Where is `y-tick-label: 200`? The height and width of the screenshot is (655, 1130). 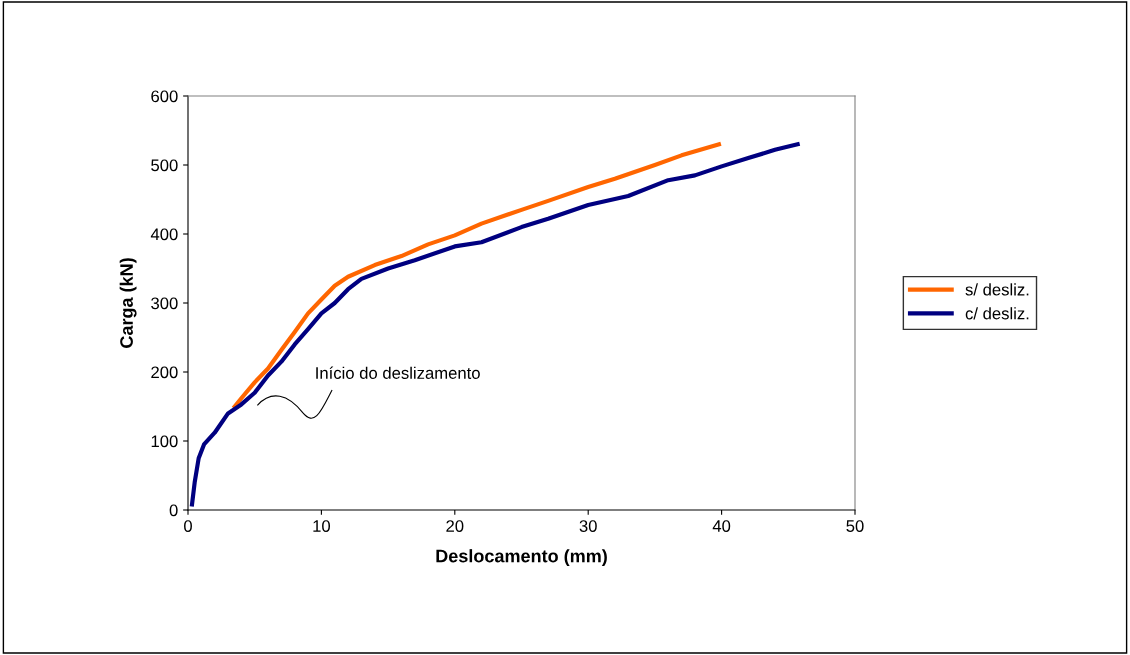 y-tick-label: 200 is located at coordinates (164, 372).